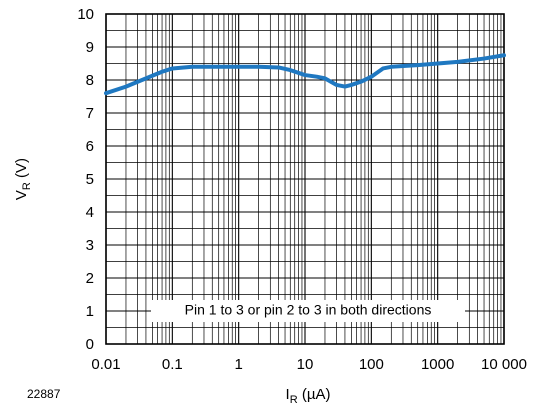 Image resolution: width=539 pixels, height=413 pixels. I want to click on y-tick-label: 9, so click(90, 47).